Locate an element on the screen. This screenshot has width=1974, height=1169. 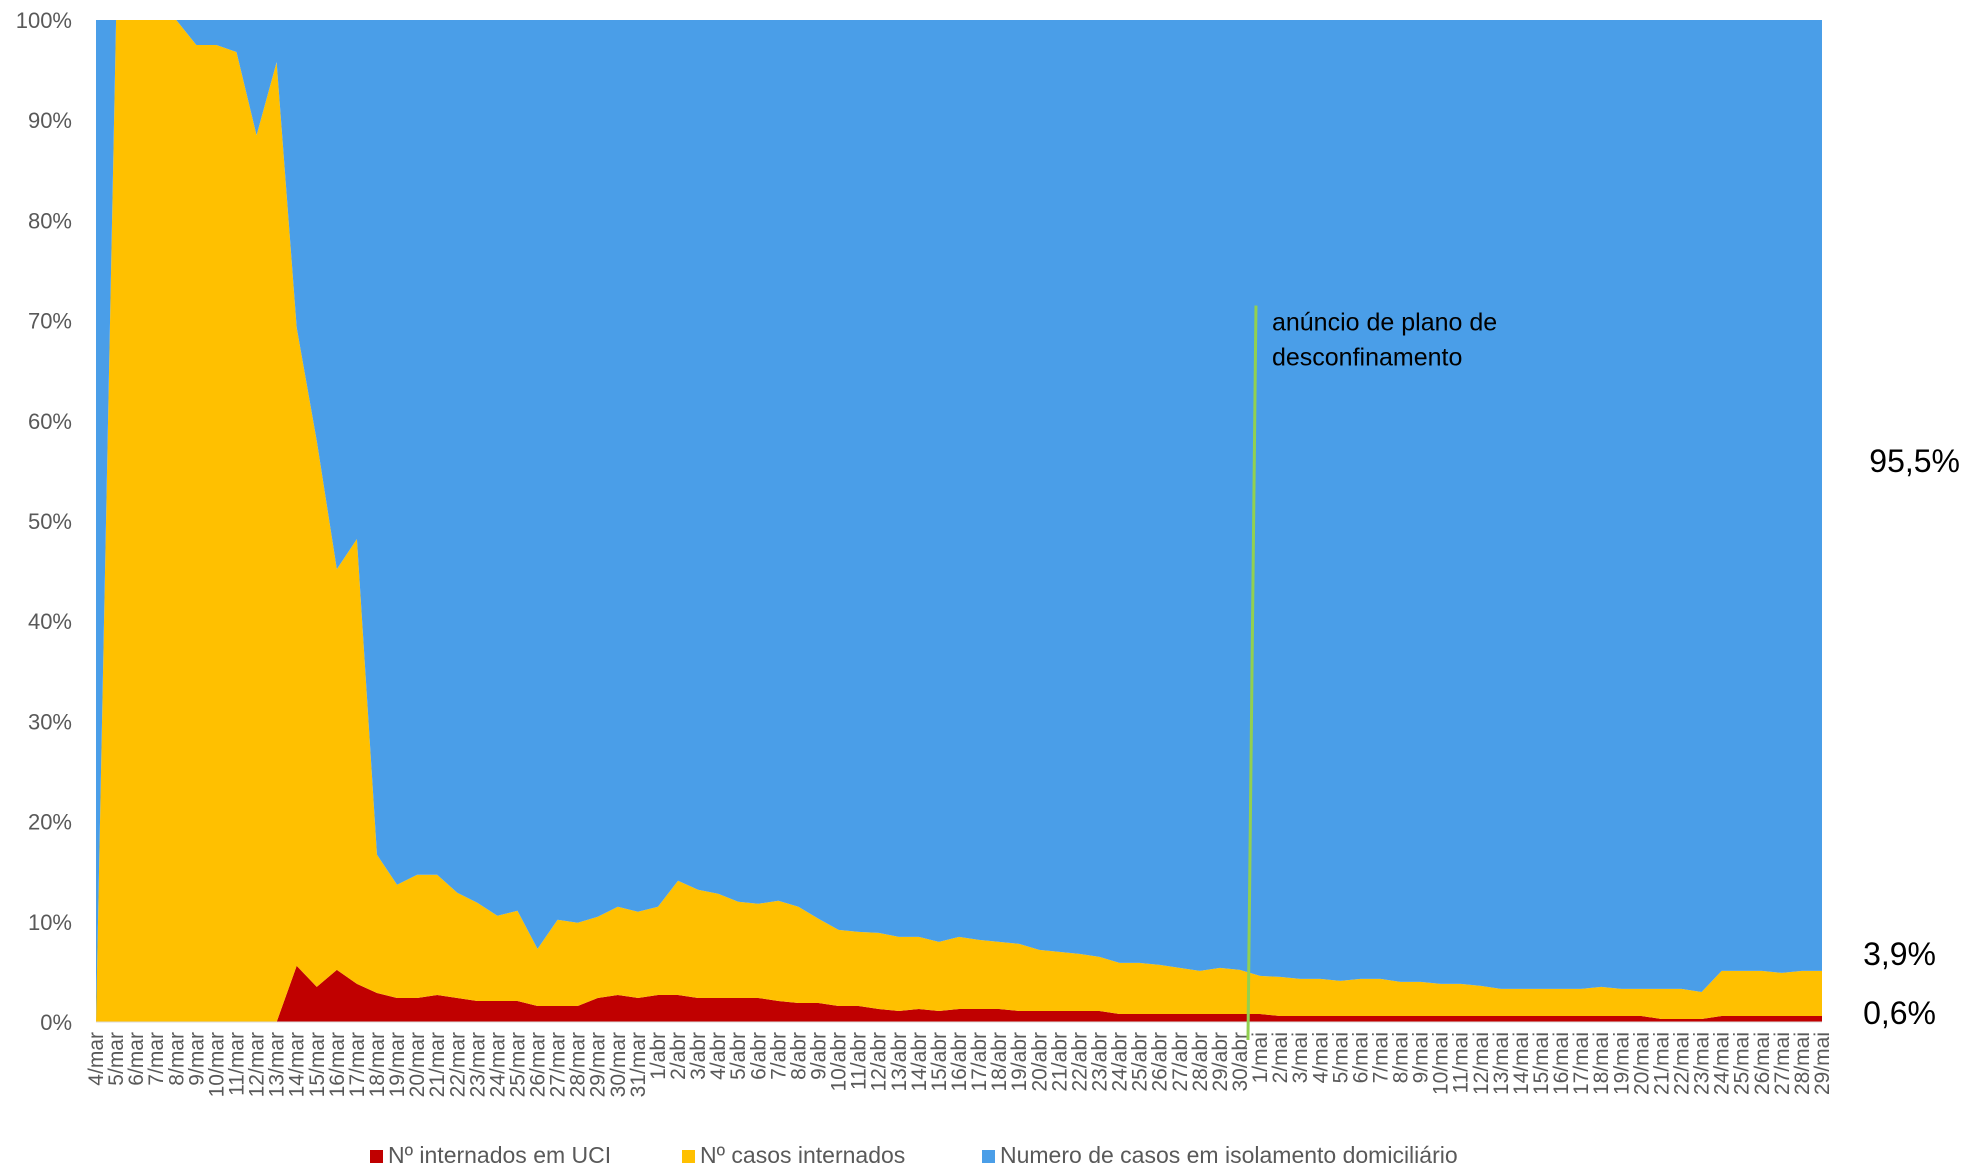
x-tick-label: 25/mar is located at coordinates (517, 1064).